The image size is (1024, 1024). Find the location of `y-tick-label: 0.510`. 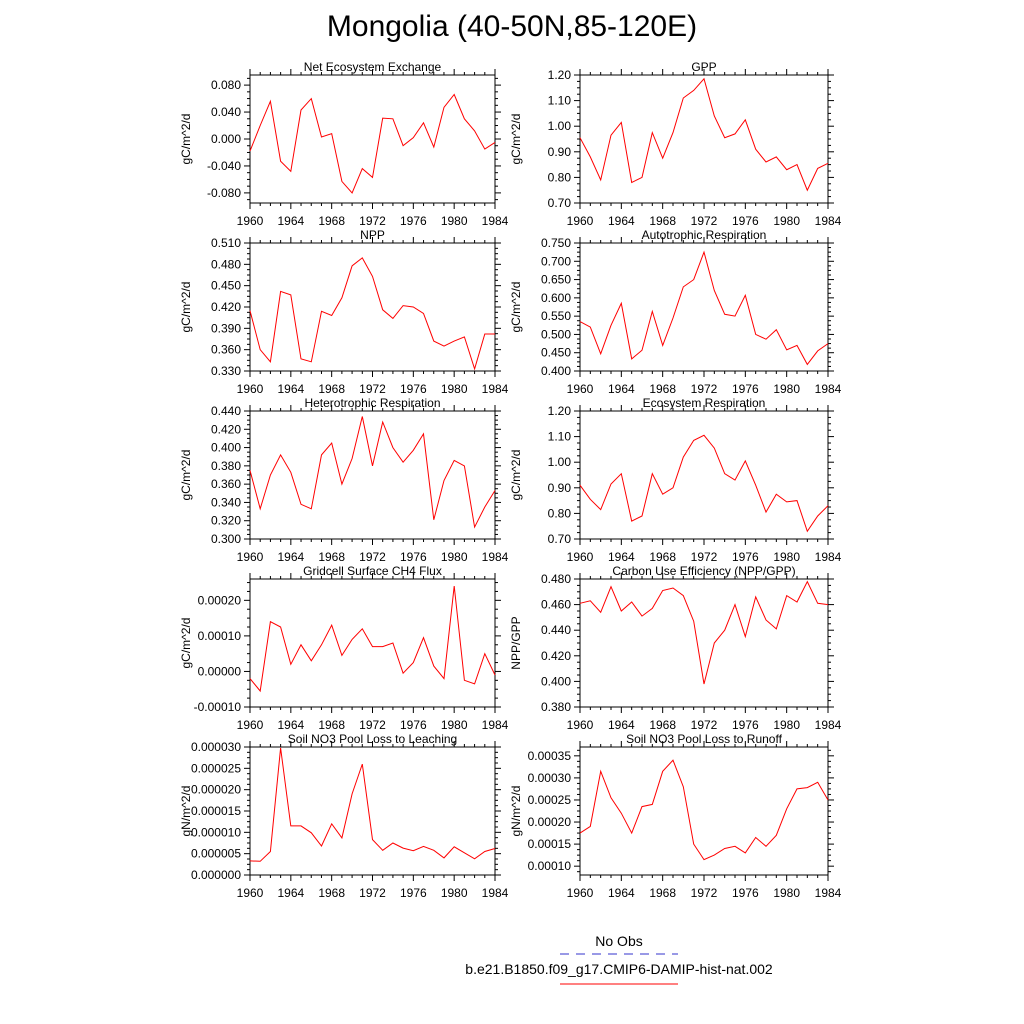

y-tick-label: 0.510 is located at coordinates (226, 243).